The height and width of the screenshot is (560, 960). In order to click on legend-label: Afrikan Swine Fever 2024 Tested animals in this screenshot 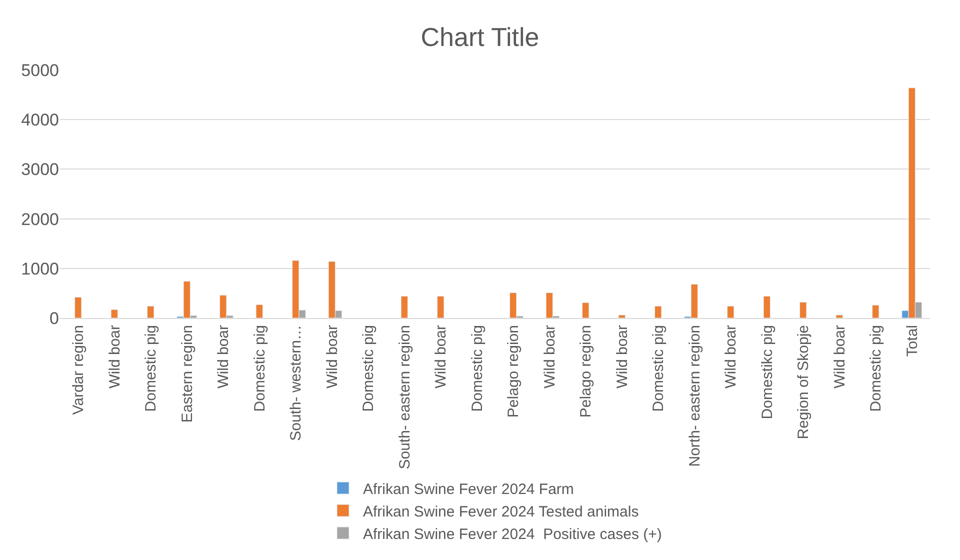, I will do `click(501, 511)`.